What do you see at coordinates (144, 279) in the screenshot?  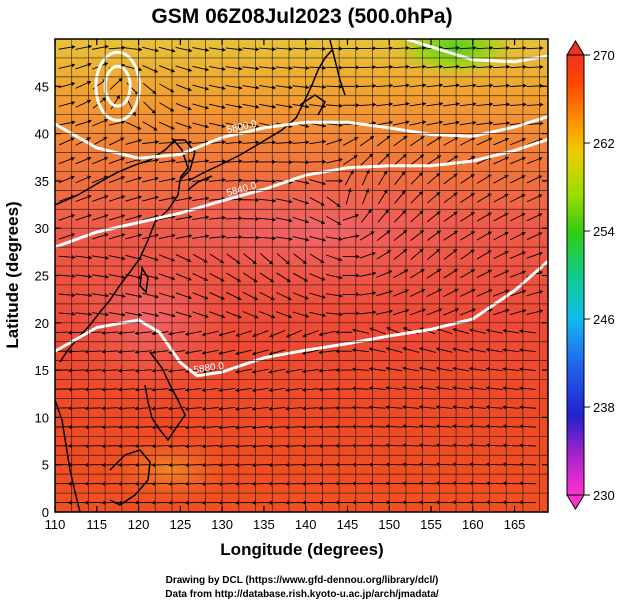 I see `coastline-taiwan` at bounding box center [144, 279].